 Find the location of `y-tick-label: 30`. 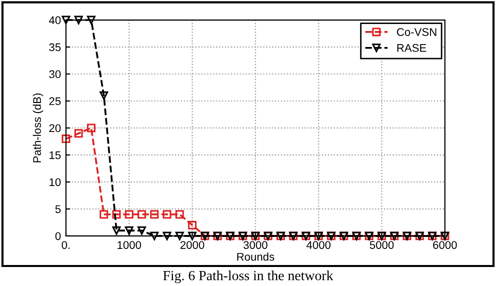

y-tick-label: 30 is located at coordinates (55, 74).